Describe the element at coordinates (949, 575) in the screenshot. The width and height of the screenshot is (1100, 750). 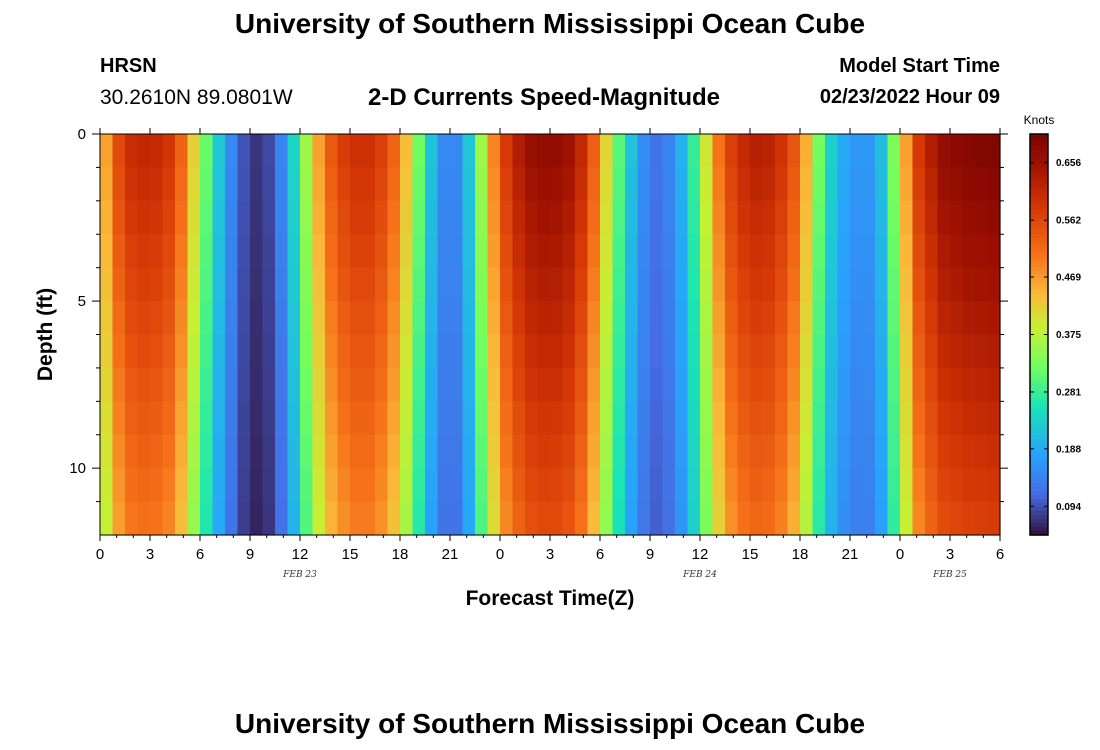
I see `date-label: FEB 25` at that location.